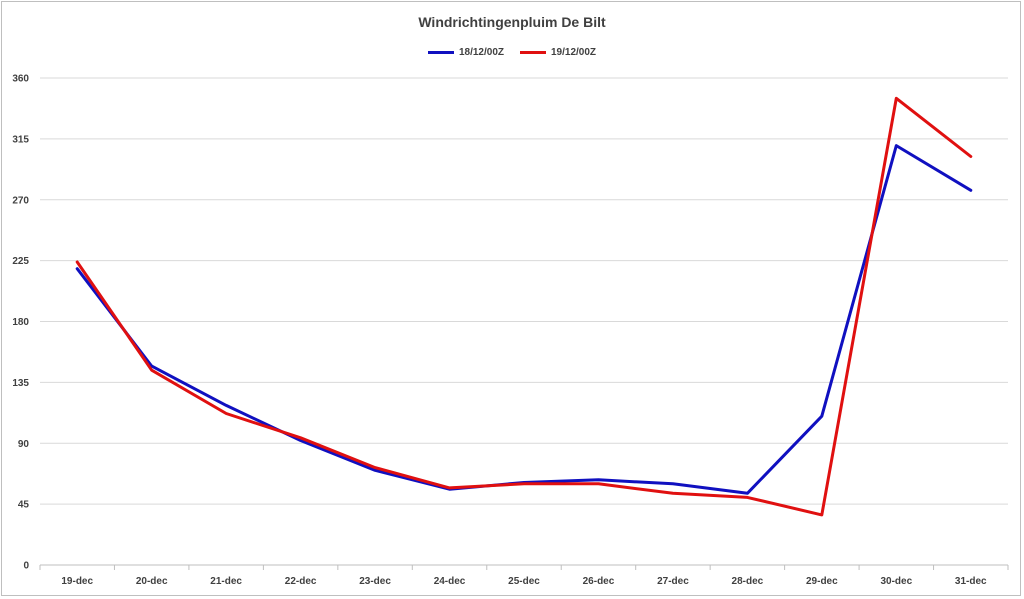  Describe the element at coordinates (20, 139) in the screenshot. I see `y-tick-label-315: 315` at that location.